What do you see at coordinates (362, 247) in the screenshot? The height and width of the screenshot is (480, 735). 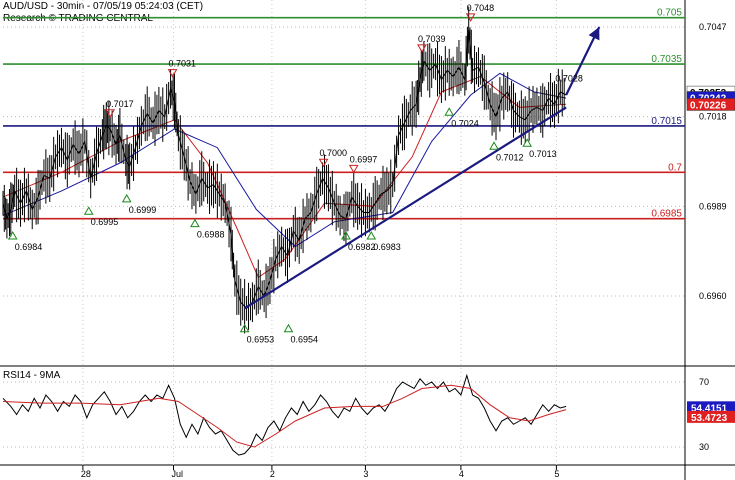 I see `swing-low-label: 0.6982` at bounding box center [362, 247].